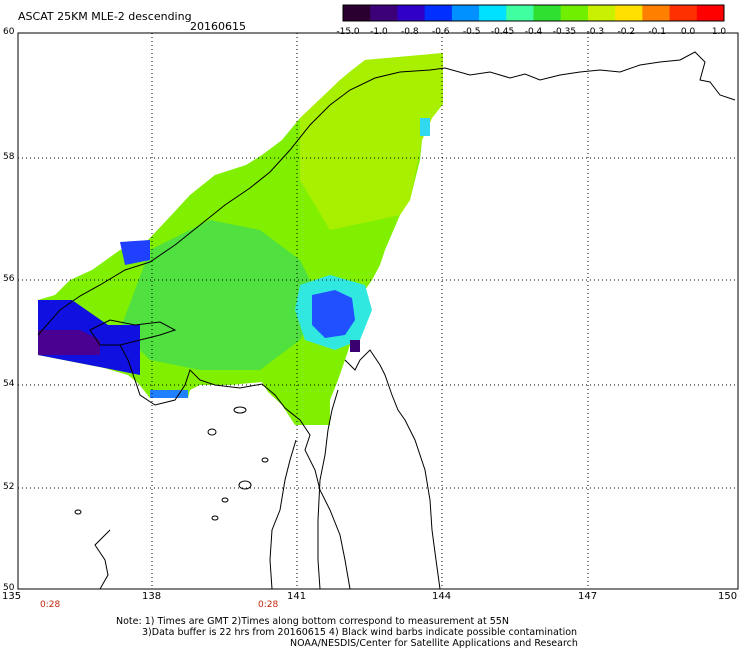 This screenshot has height=650, width=740. What do you see at coordinates (595, 32) in the screenshot?
I see `colorbar-tick-label: -0.3` at bounding box center [595, 32].